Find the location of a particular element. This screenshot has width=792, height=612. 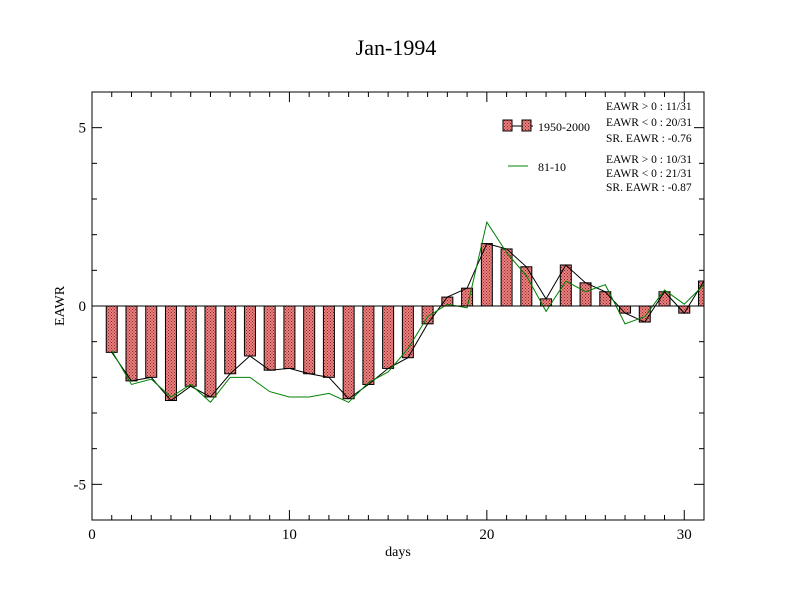

stat-sr-2: SR. EAWR : -0.87 is located at coordinates (649, 188).